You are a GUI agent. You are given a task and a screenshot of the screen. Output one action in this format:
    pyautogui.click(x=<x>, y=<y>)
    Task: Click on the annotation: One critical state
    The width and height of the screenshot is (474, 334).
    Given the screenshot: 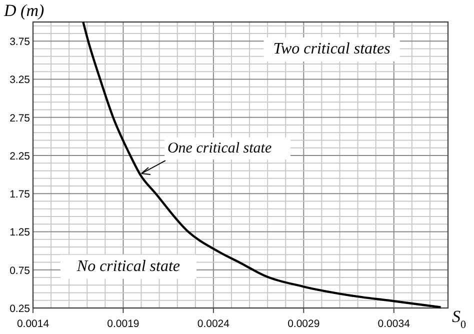 What is the action you would take?
    pyautogui.click(x=219, y=148)
    